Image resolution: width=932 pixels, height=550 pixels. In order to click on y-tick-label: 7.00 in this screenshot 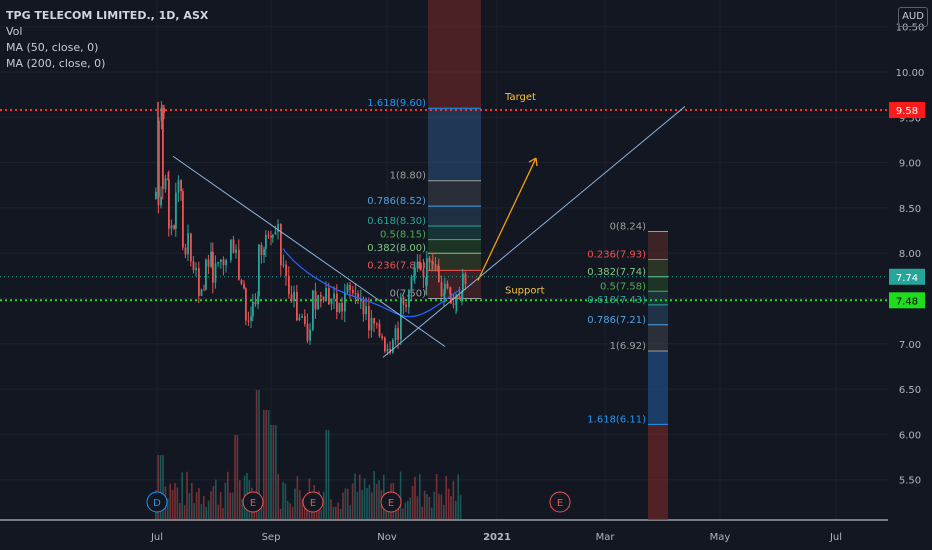, I will do `click(910, 345)`.